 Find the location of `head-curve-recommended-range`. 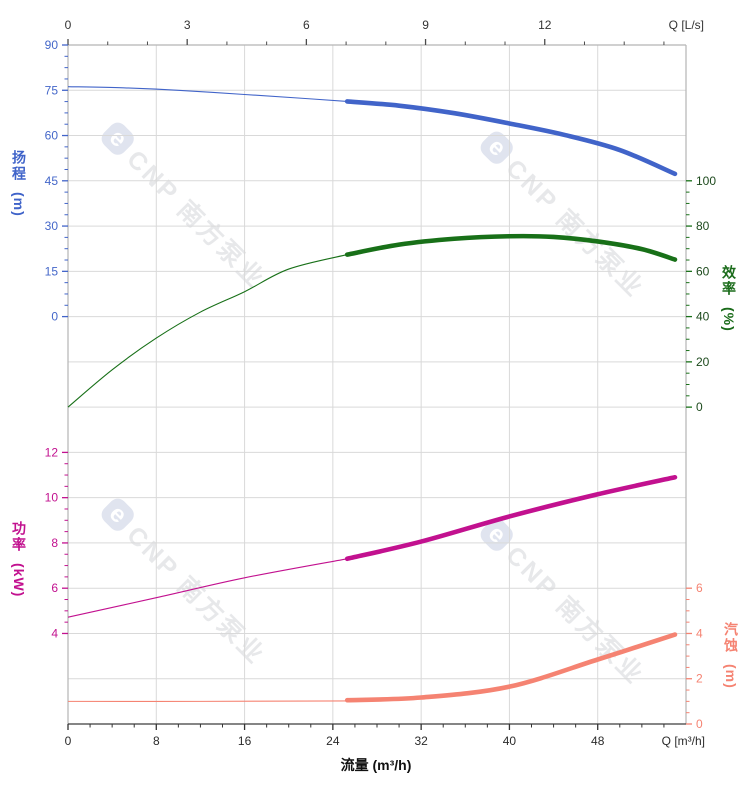

head-curve-recommended-range is located at coordinates (511, 138).